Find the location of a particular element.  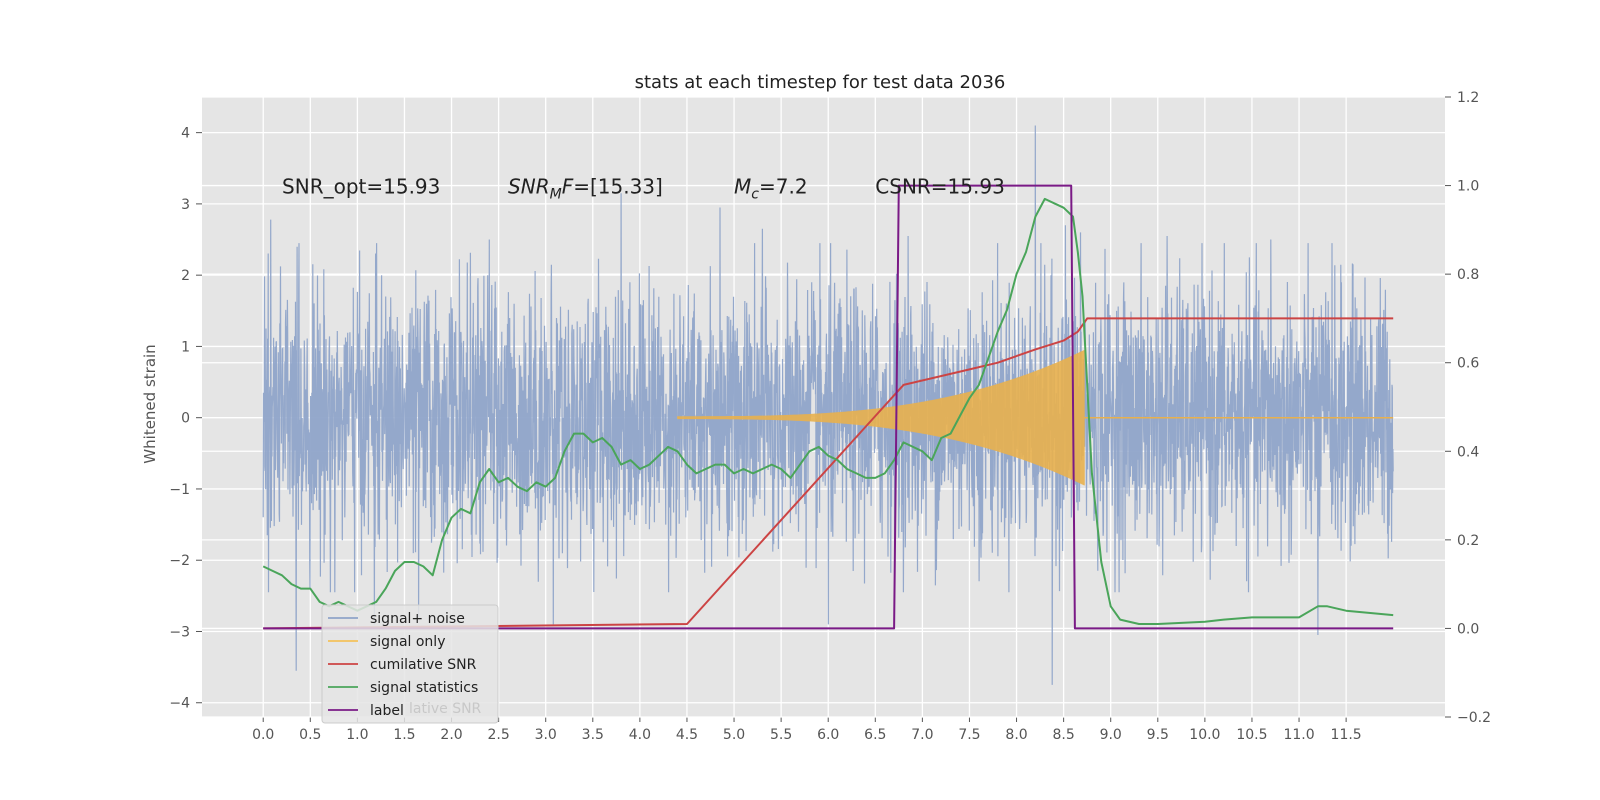

x-tick-label: 6.0 is located at coordinates (828, 735).